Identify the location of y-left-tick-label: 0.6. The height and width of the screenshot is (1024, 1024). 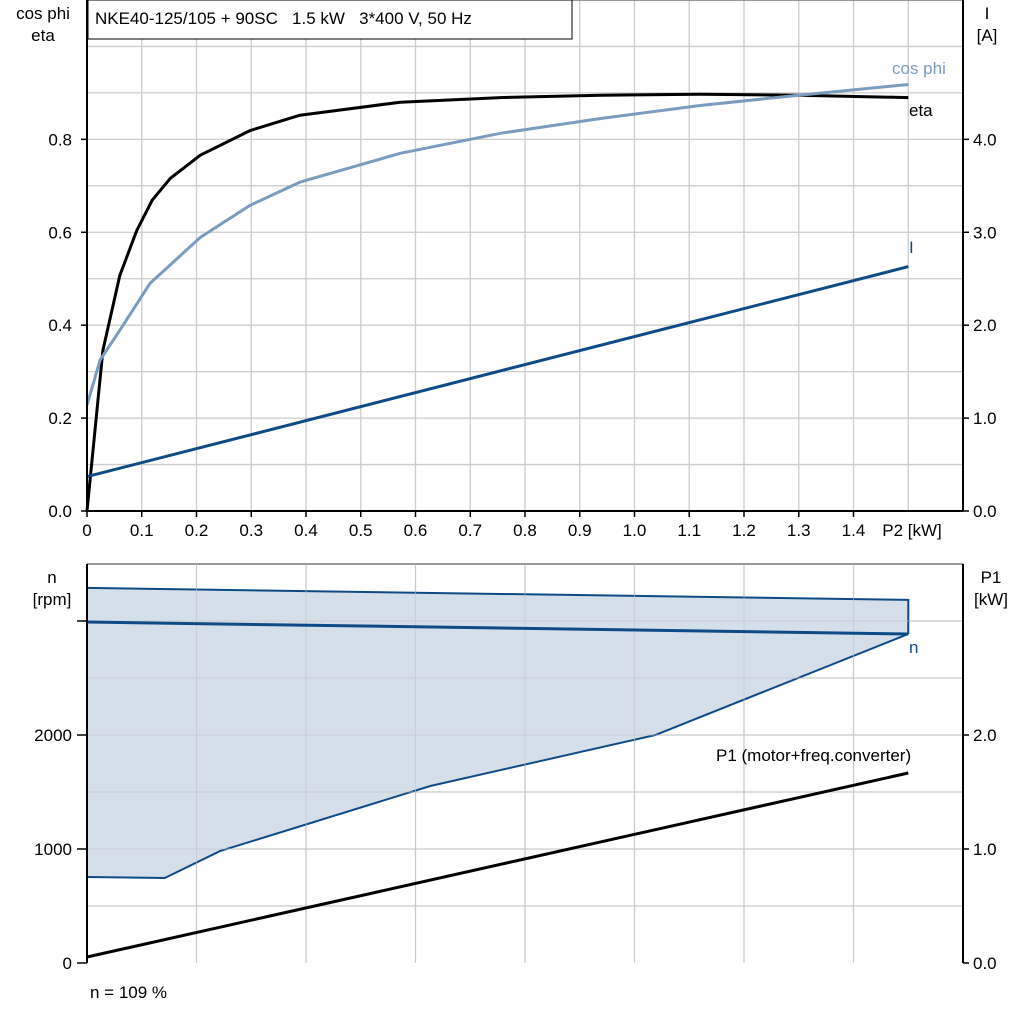
(60, 232).